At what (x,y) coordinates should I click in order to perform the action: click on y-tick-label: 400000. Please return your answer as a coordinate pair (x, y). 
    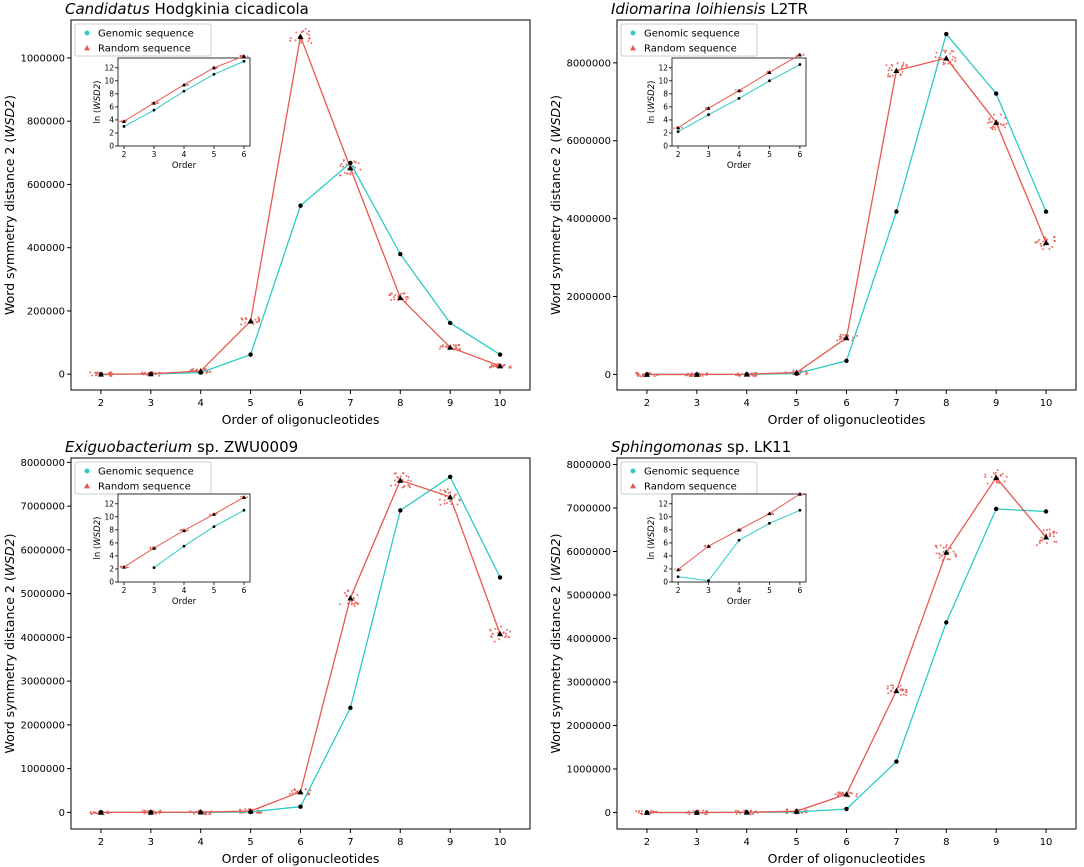
    Looking at the image, I should click on (46, 248).